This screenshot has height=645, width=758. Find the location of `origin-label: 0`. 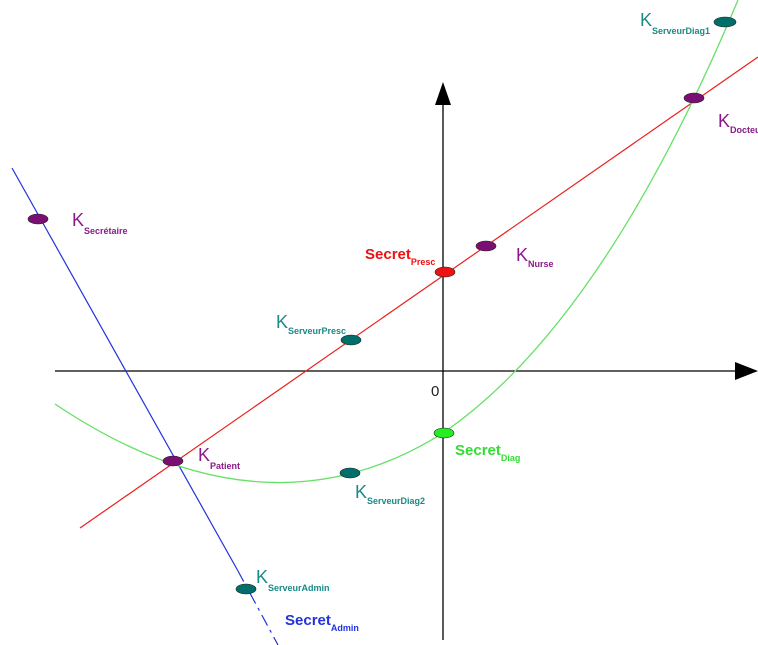

origin-label: 0 is located at coordinates (435, 391).